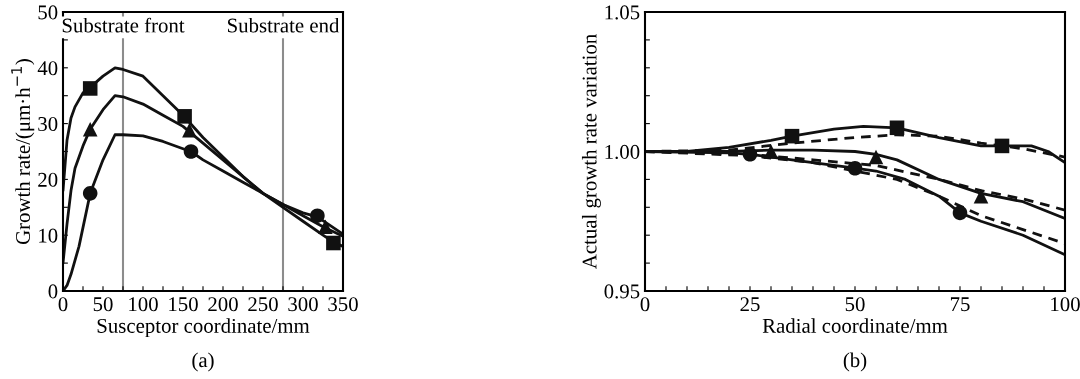 The image size is (1080, 379). I want to click on y-axis-title: Actual growth rate variation, so click(591, 152).